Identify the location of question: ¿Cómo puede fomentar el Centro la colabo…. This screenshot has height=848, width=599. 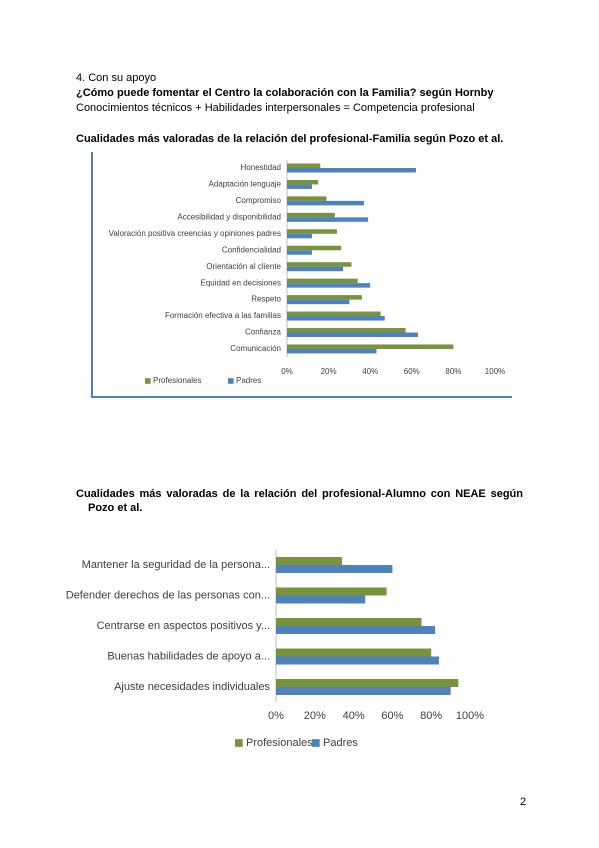
(285, 93).